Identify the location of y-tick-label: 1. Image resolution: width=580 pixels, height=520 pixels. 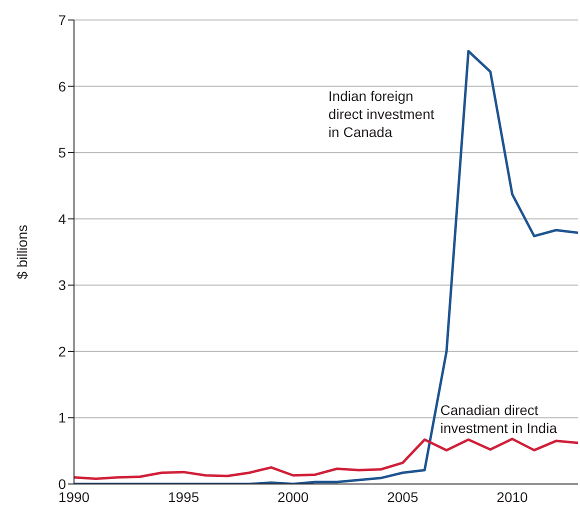
(62, 418).